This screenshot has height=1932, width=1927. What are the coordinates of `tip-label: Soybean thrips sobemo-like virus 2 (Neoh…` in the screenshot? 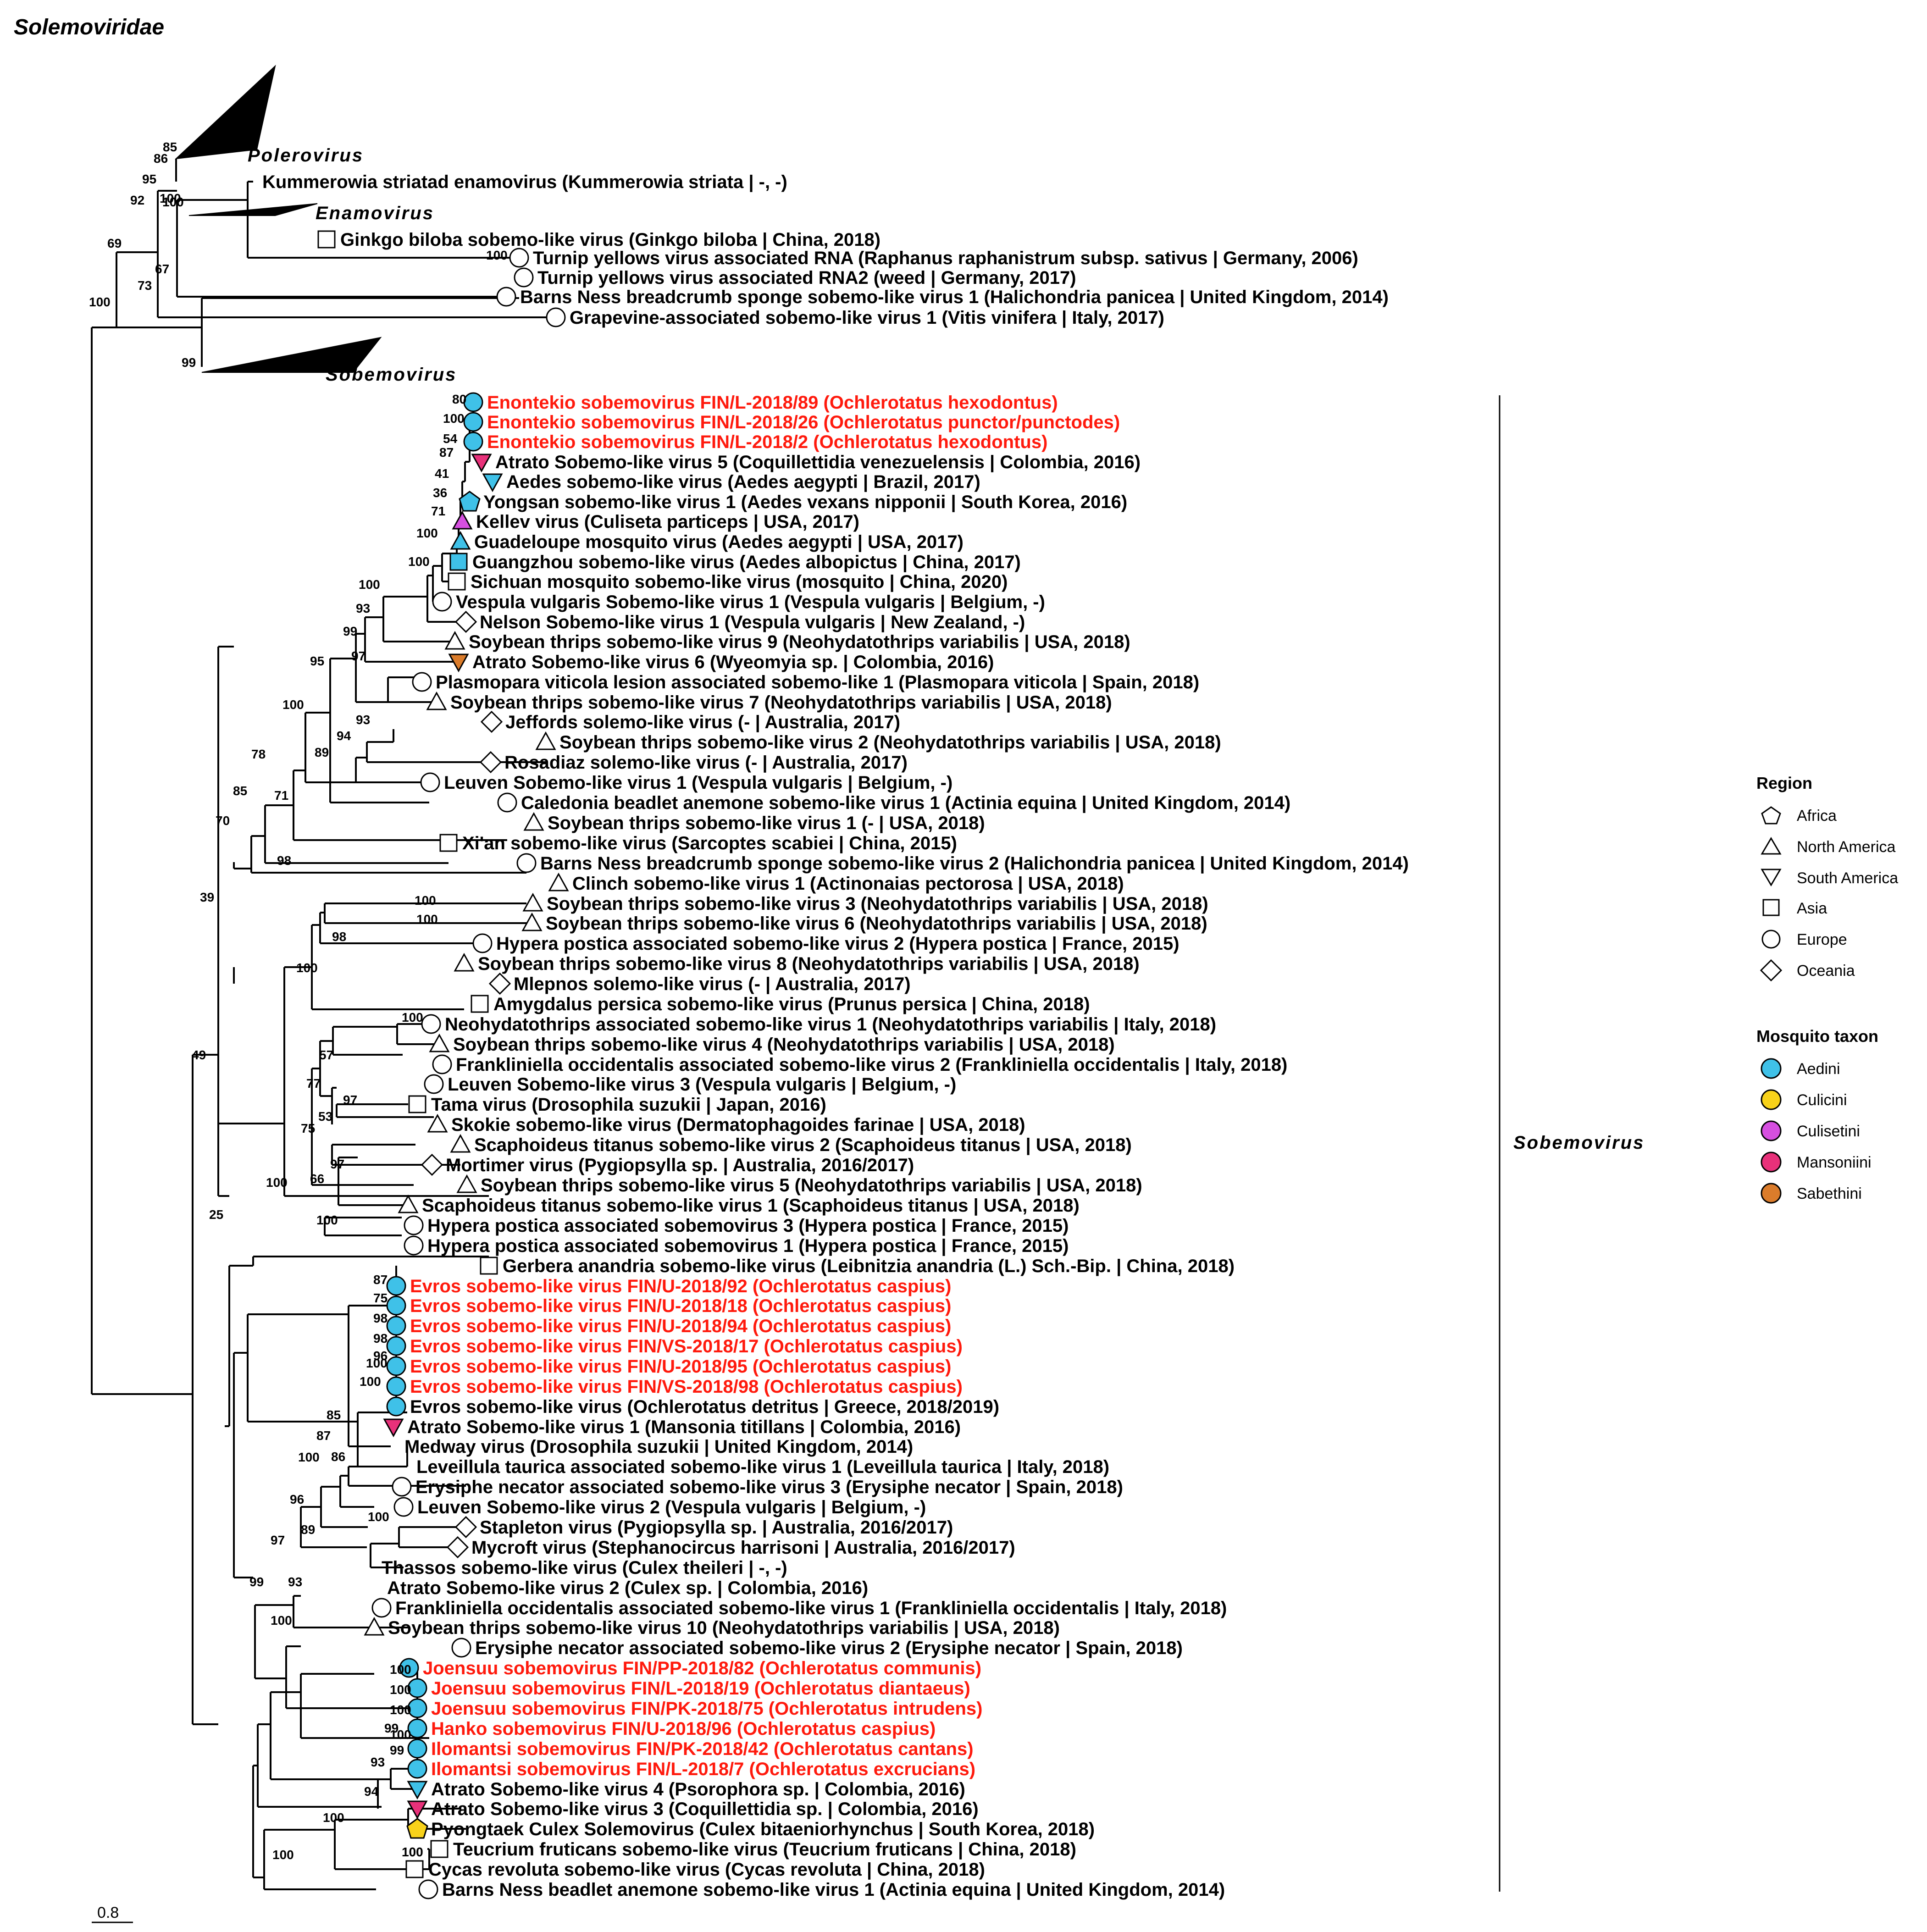 It's located at (890, 742).